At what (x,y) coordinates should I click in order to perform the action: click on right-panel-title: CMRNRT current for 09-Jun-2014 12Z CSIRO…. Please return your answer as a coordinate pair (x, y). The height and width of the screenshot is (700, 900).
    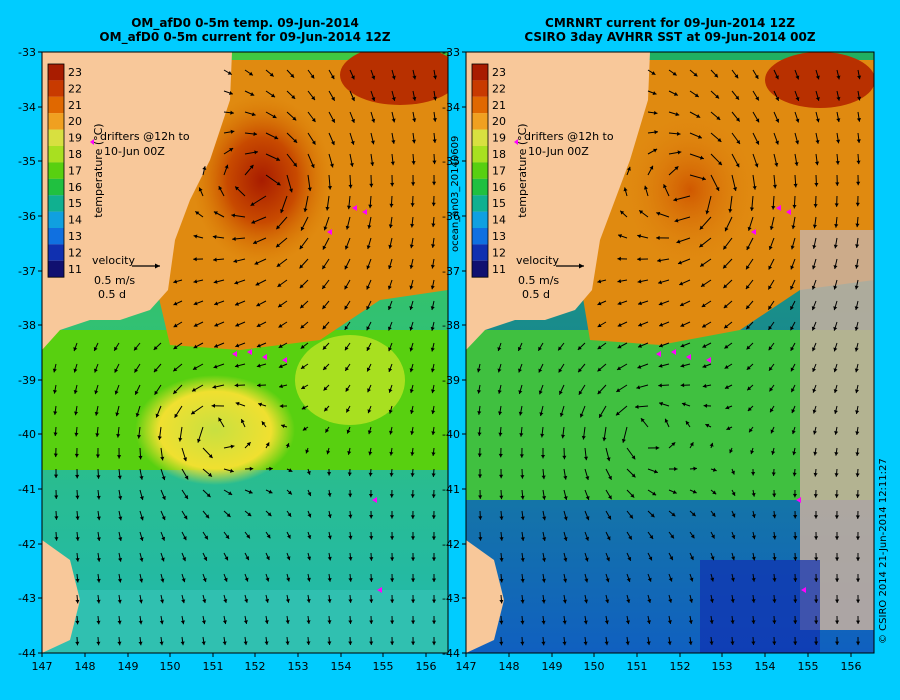
    Looking at the image, I should click on (670, 30).